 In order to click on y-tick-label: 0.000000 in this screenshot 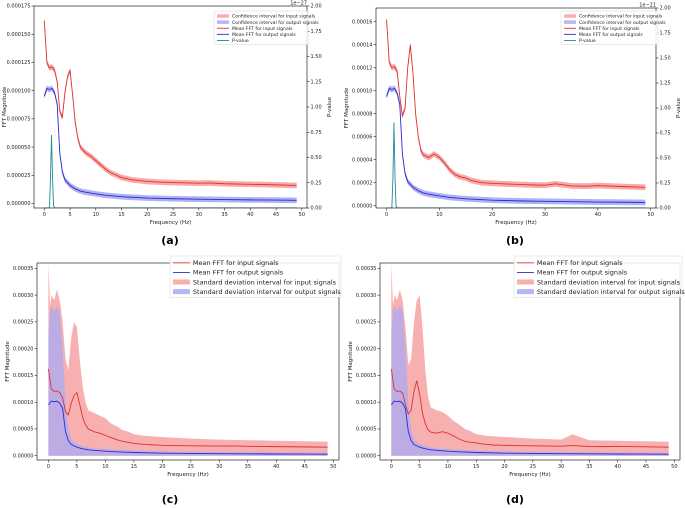, I will do `click(19, 204)`.